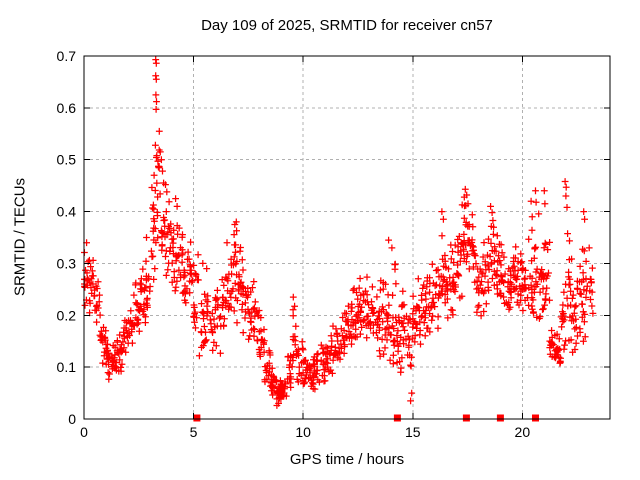 The height and width of the screenshot is (480, 640). I want to click on y-tick-label-0.5: 0.5, so click(67, 160).